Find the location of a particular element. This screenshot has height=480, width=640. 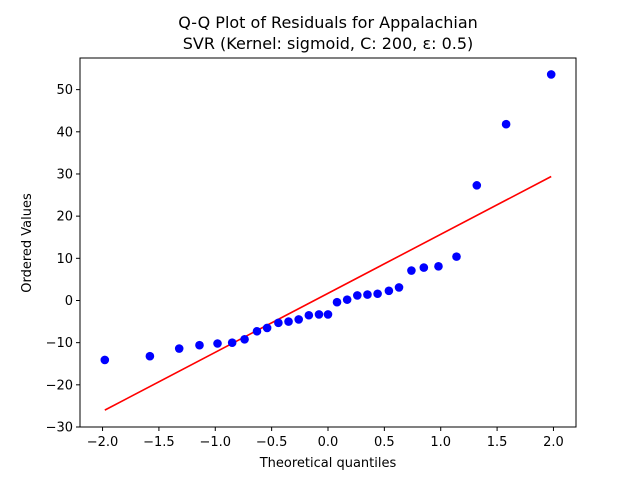

y-tick-label: 0 is located at coordinates (69, 301).